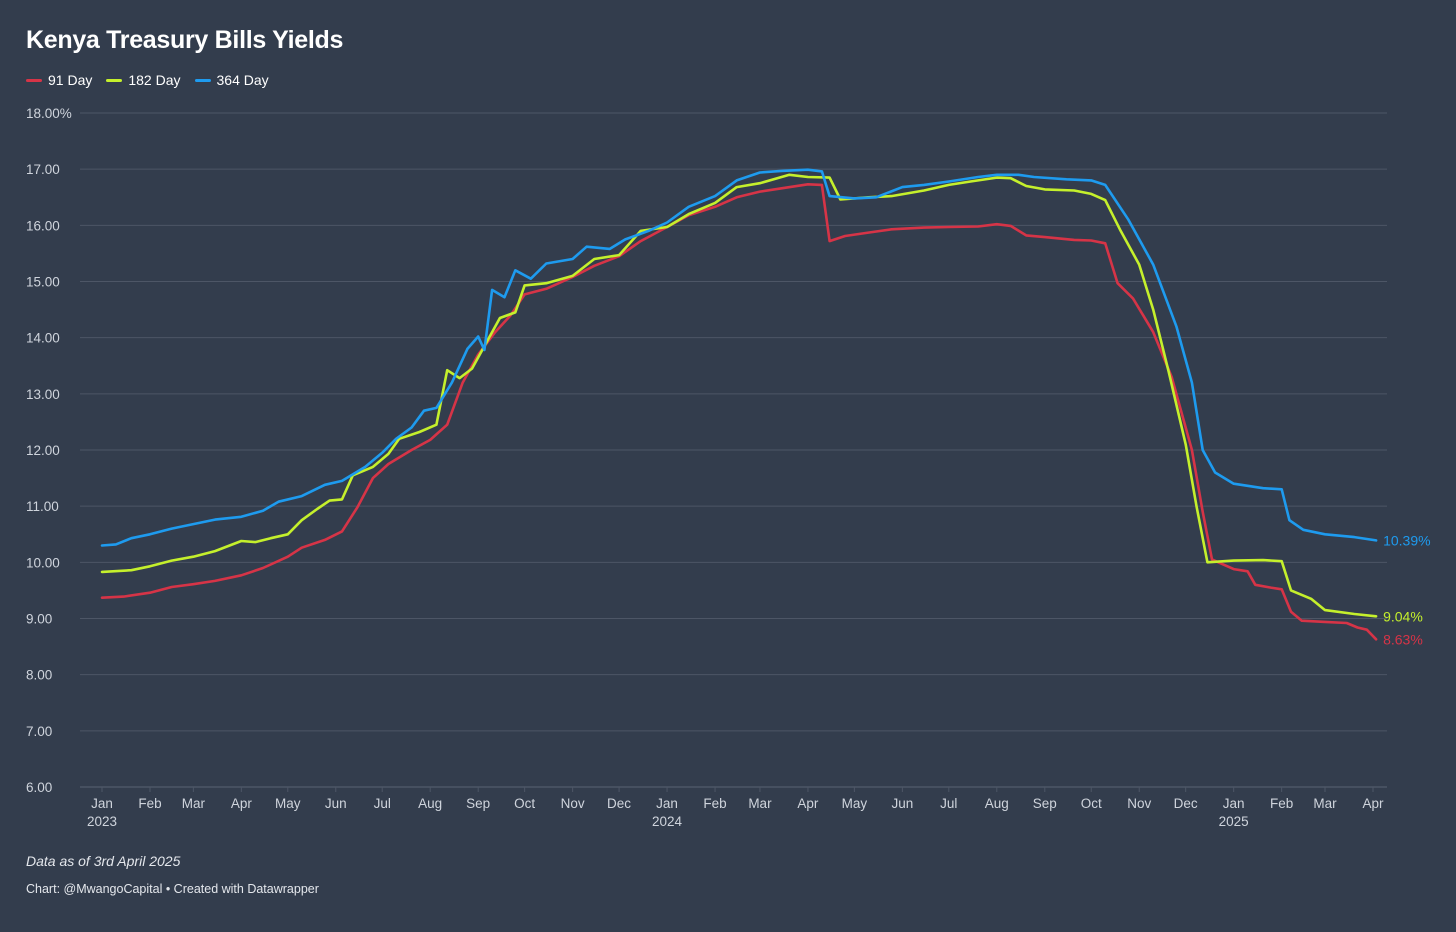 The height and width of the screenshot is (932, 1456). Describe the element at coordinates (1234, 821) in the screenshot. I see `x-tick-year-label: 2025` at that location.